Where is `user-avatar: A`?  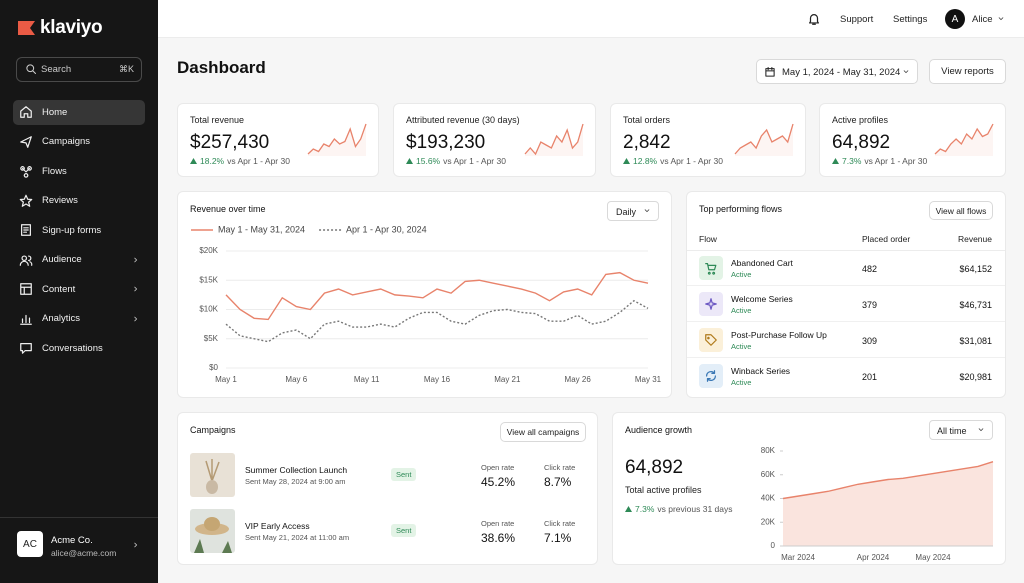
user-avatar: A is located at coordinates (955, 19).